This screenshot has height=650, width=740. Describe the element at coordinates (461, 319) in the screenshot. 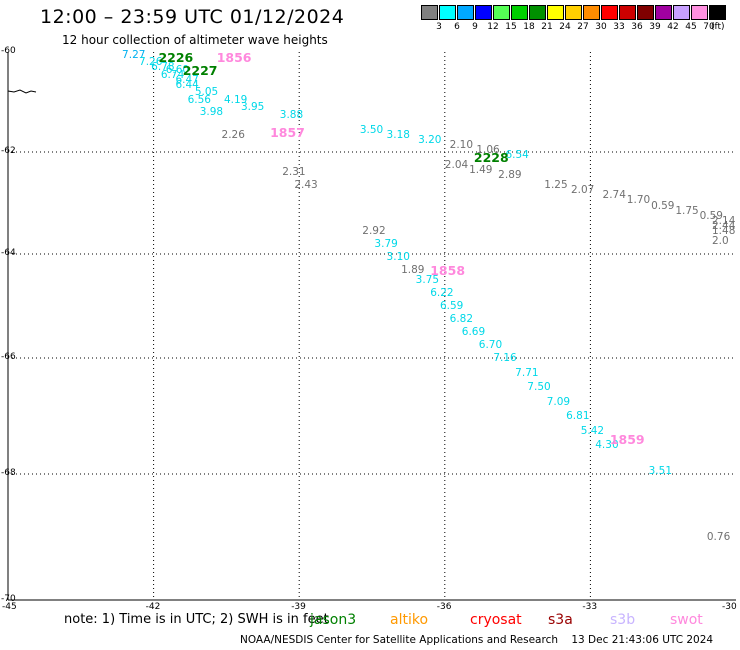

I see `wave-height-value: 6.82` at that location.